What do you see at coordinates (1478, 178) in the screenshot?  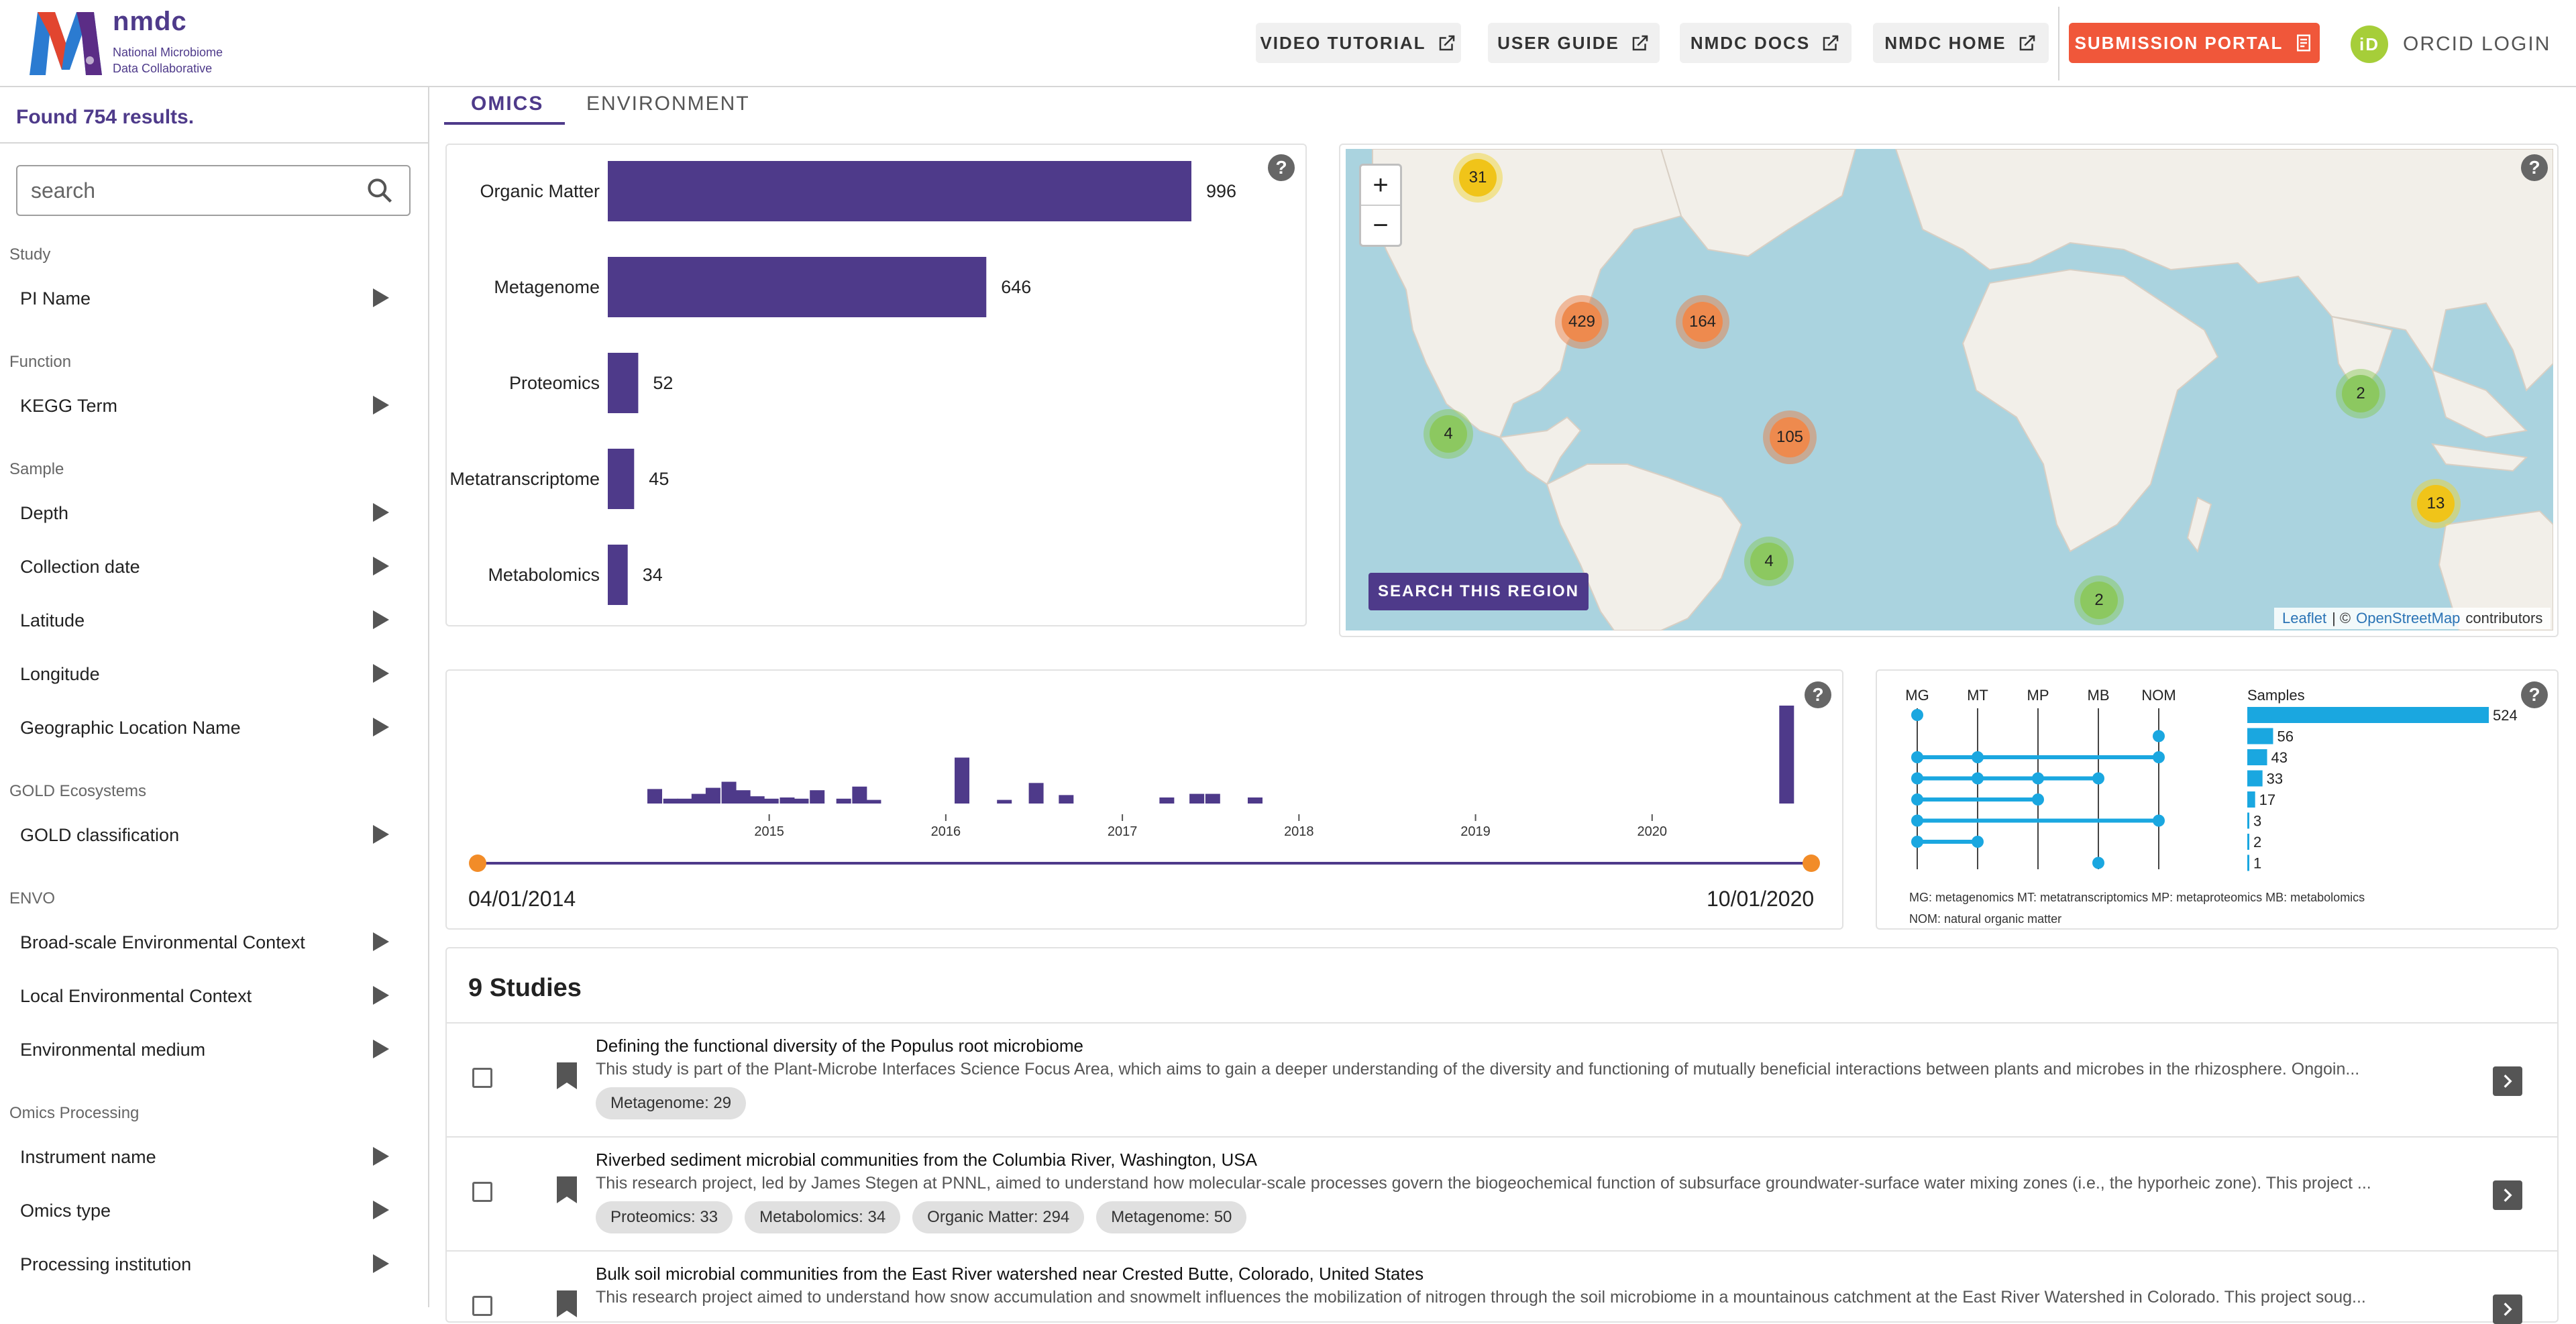 I see `map-cluster-marker: 31` at bounding box center [1478, 178].